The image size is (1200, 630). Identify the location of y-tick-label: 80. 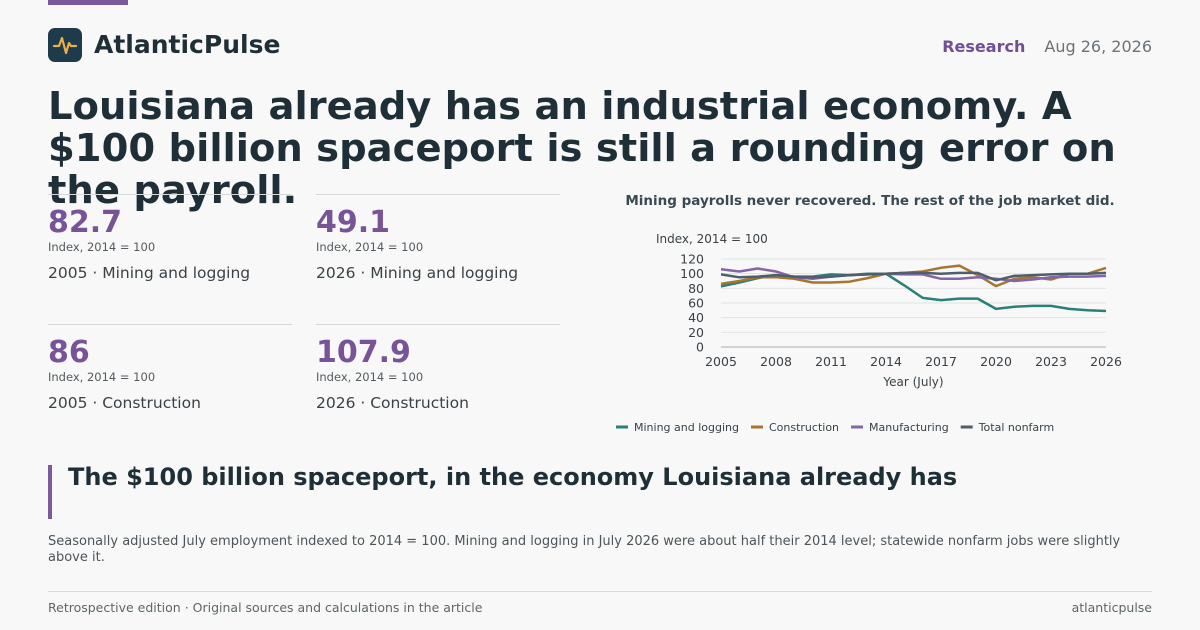
(696, 288).